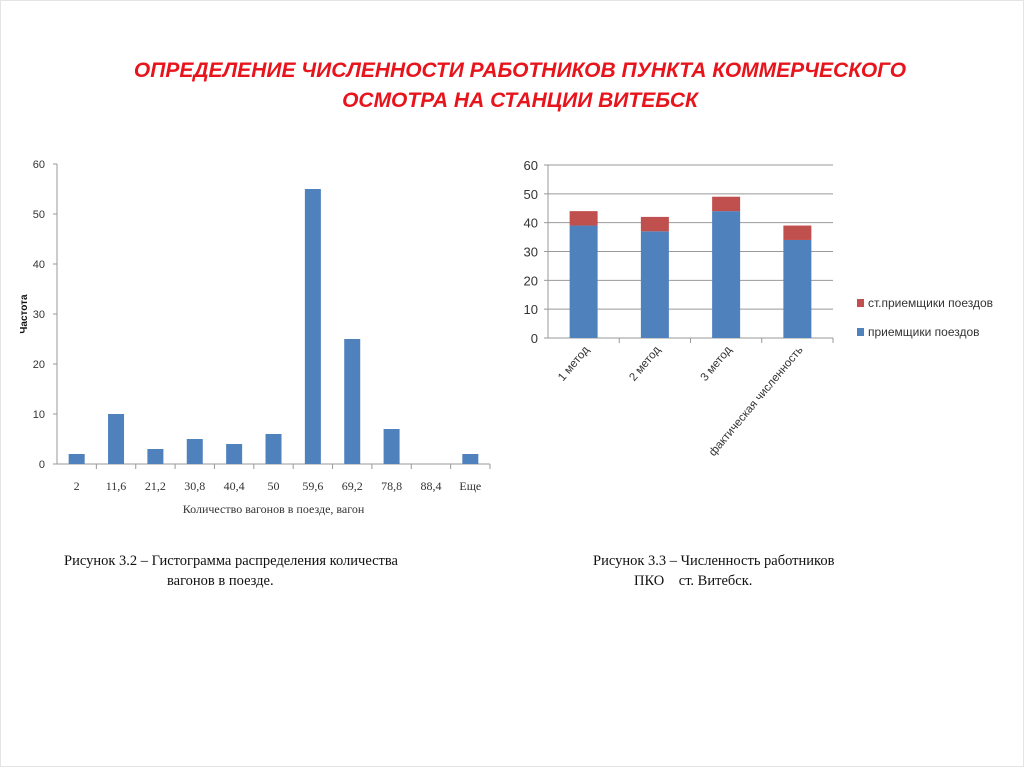  What do you see at coordinates (520, 100) in the screenshot?
I see `title-line-2: ОСМОТРА НА СТАНЦИИ ВИТЕБСК` at bounding box center [520, 100].